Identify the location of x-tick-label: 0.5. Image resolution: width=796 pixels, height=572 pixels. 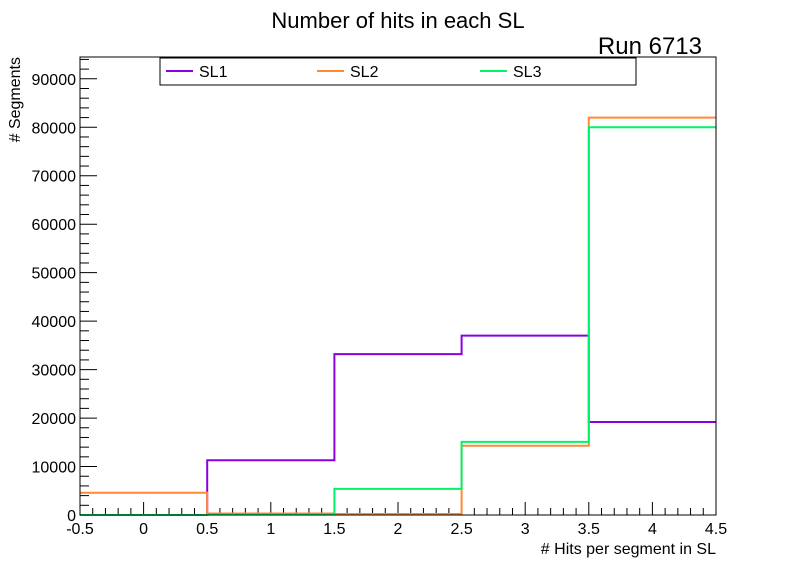
(207, 529).